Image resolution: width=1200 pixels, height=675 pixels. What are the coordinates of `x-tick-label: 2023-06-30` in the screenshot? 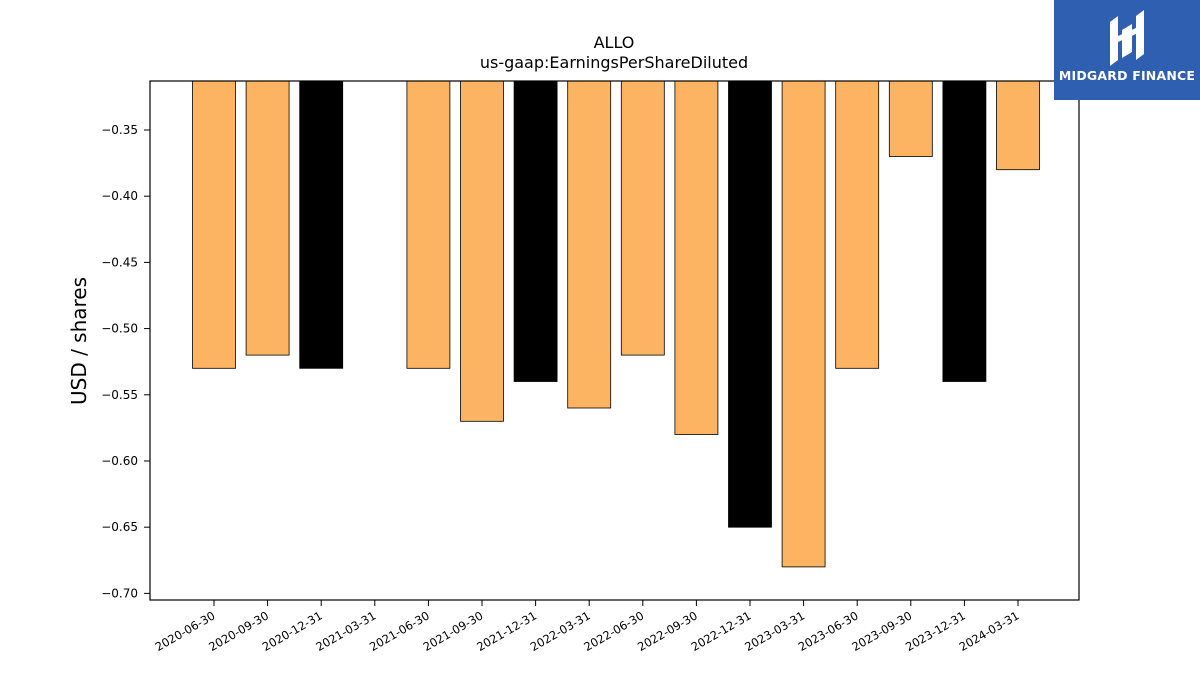 It's located at (828, 631).